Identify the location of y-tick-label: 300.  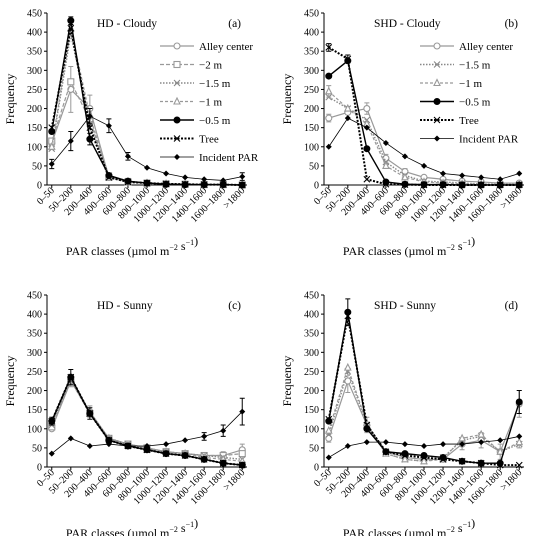
(311, 71).